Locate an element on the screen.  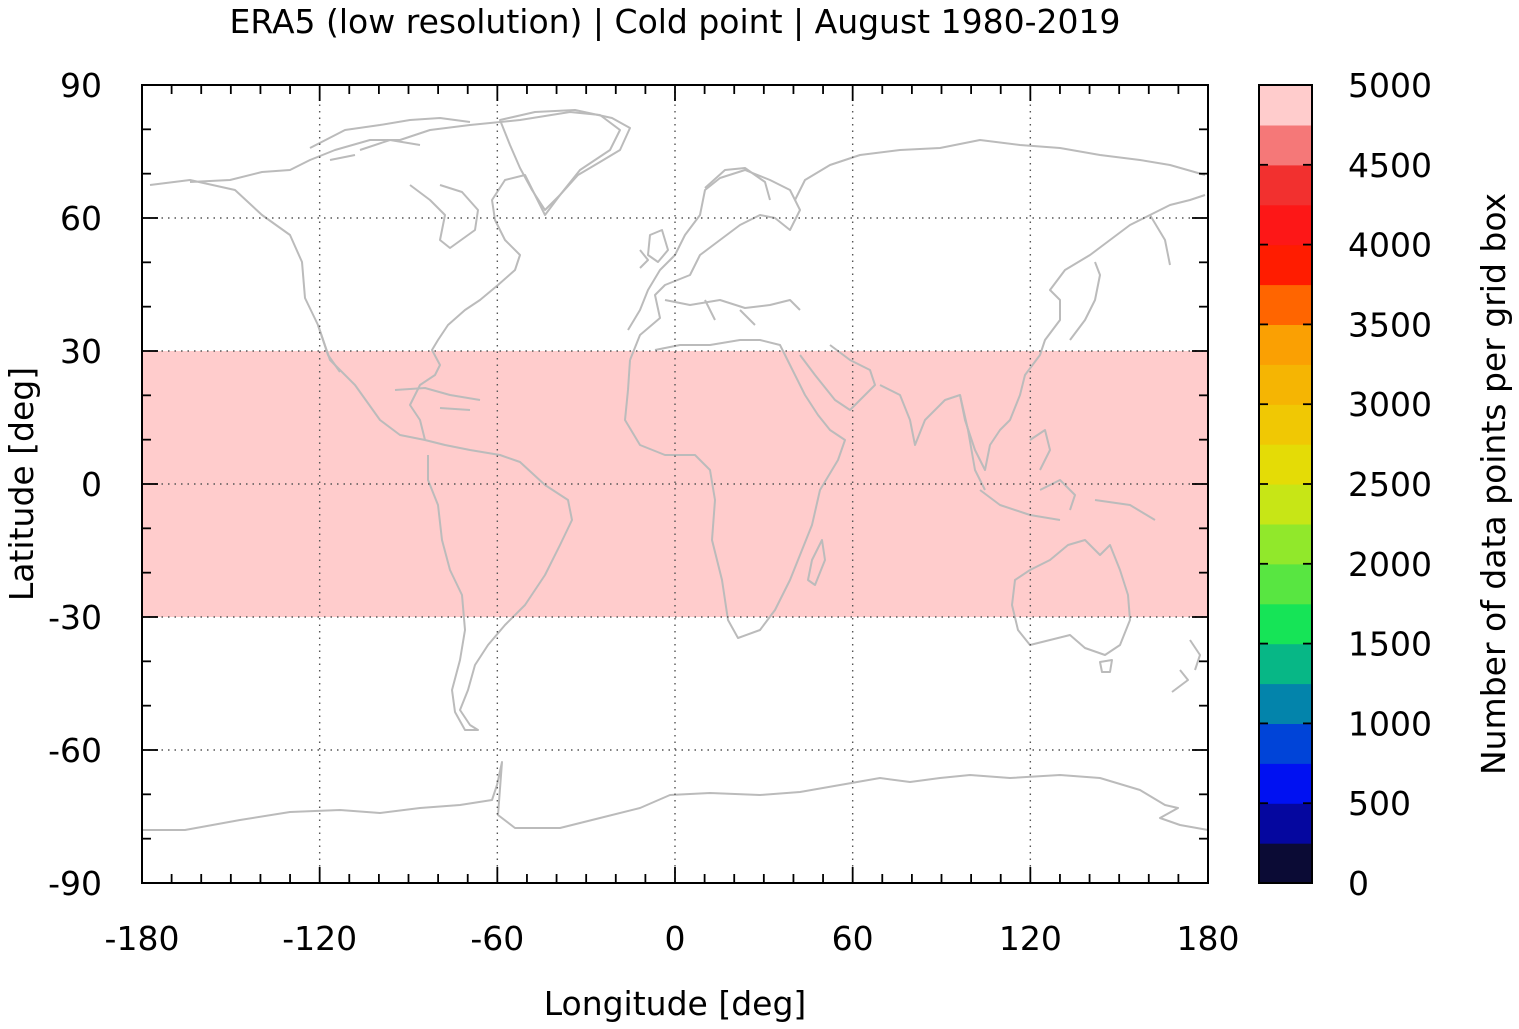
colorbar-tick-label: 500 is located at coordinates (1379, 803).